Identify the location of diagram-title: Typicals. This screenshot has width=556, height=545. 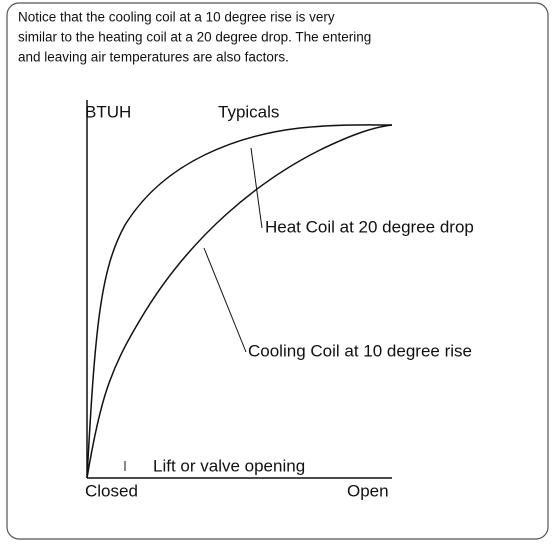
(248, 111).